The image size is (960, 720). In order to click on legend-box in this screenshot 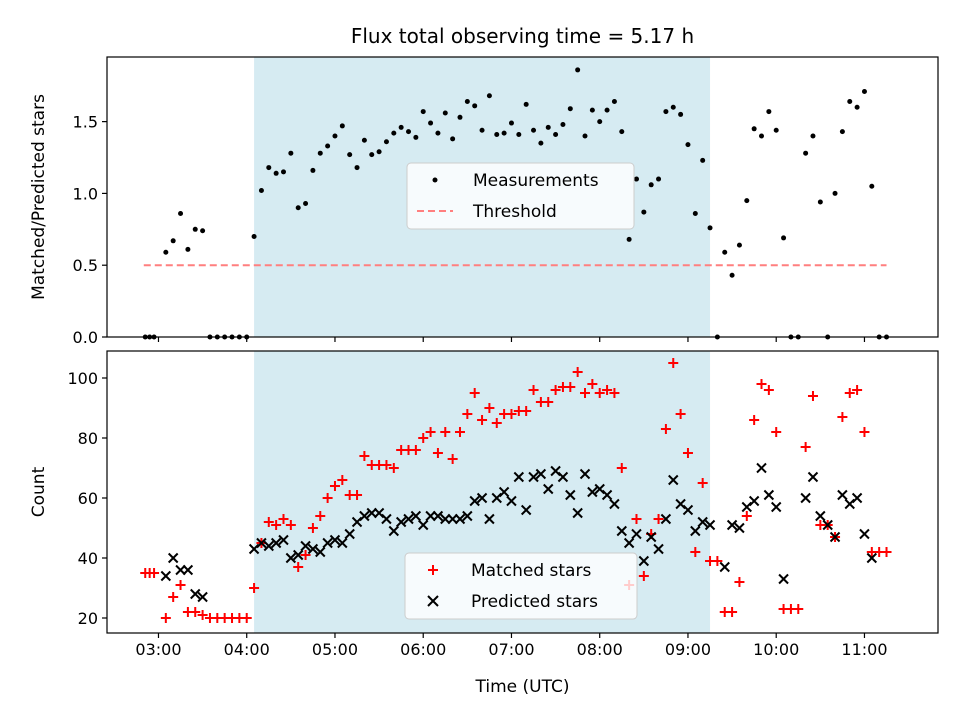, I will do `click(520, 196)`.